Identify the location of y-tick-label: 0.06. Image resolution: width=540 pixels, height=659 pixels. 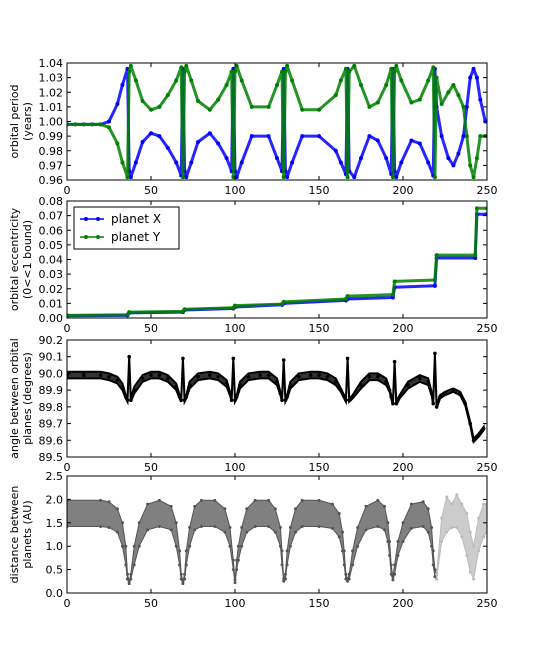
(51, 230).